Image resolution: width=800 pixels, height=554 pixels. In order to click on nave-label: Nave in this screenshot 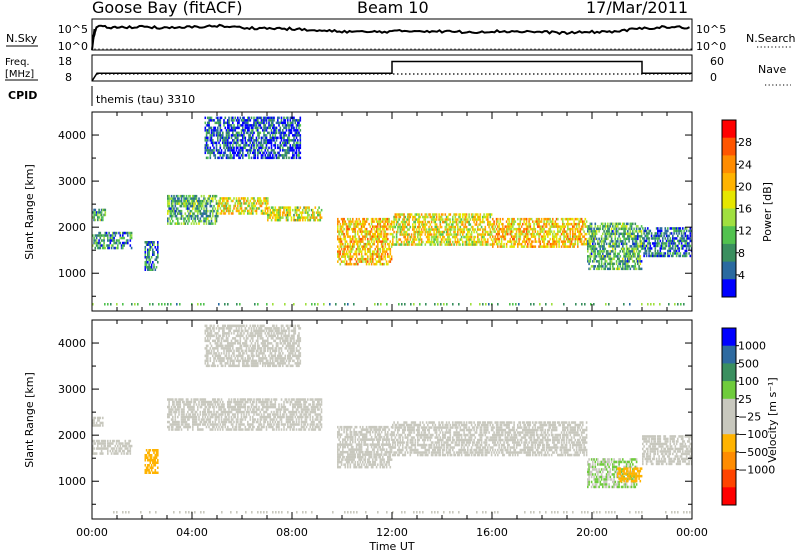, I will do `click(772, 69)`.